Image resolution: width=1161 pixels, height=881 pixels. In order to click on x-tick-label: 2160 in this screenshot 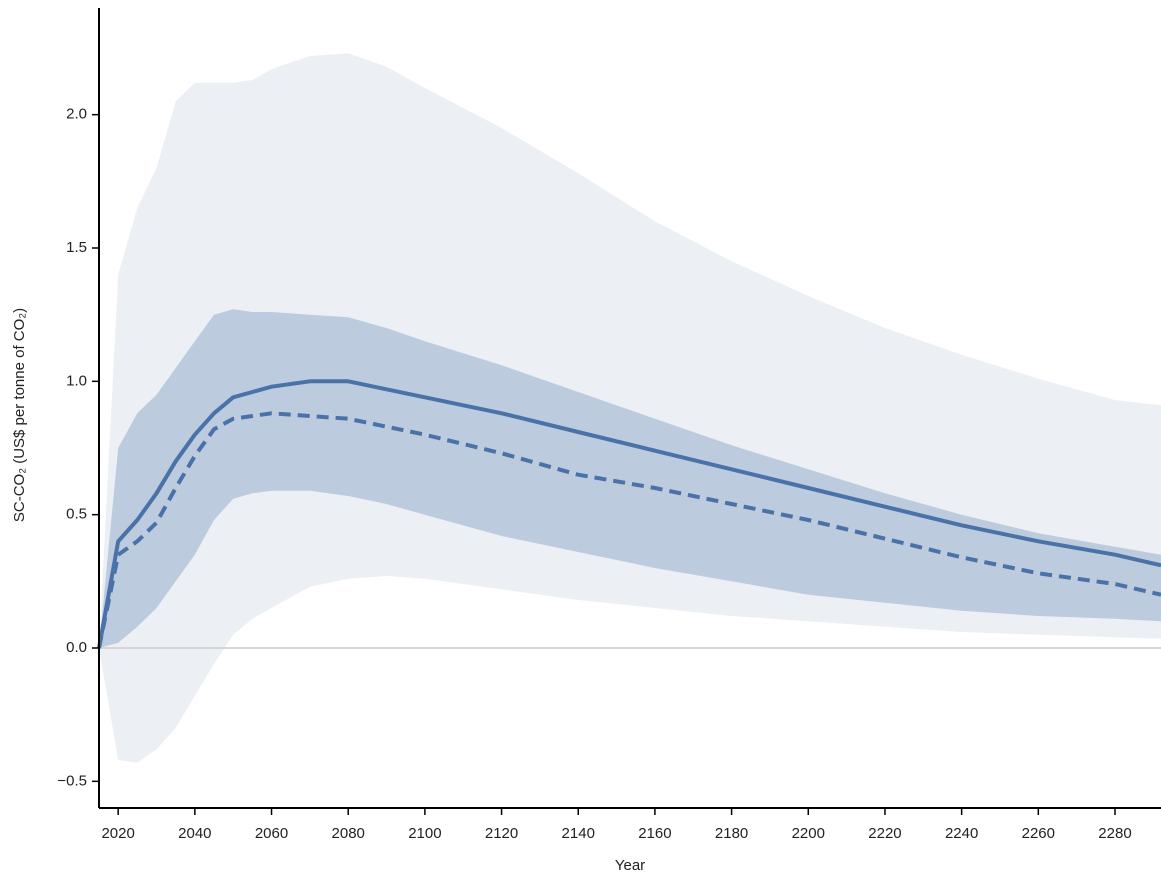, I will do `click(654, 833)`.